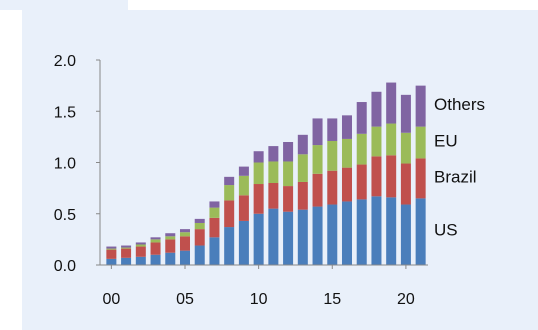 The image size is (538, 330). What do you see at coordinates (65, 266) in the screenshot?
I see `y-tick-label: 0.0` at bounding box center [65, 266].